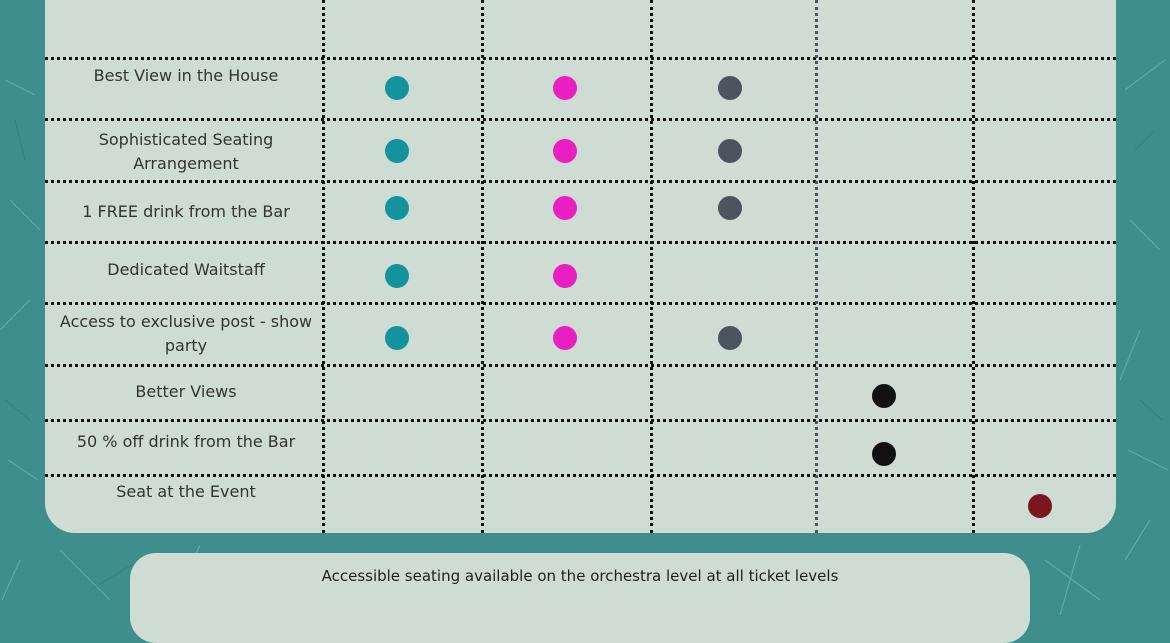 The width and height of the screenshot is (1170, 643). Describe the element at coordinates (186, 75) in the screenshot. I see `feature-label: Best View in the House` at that location.